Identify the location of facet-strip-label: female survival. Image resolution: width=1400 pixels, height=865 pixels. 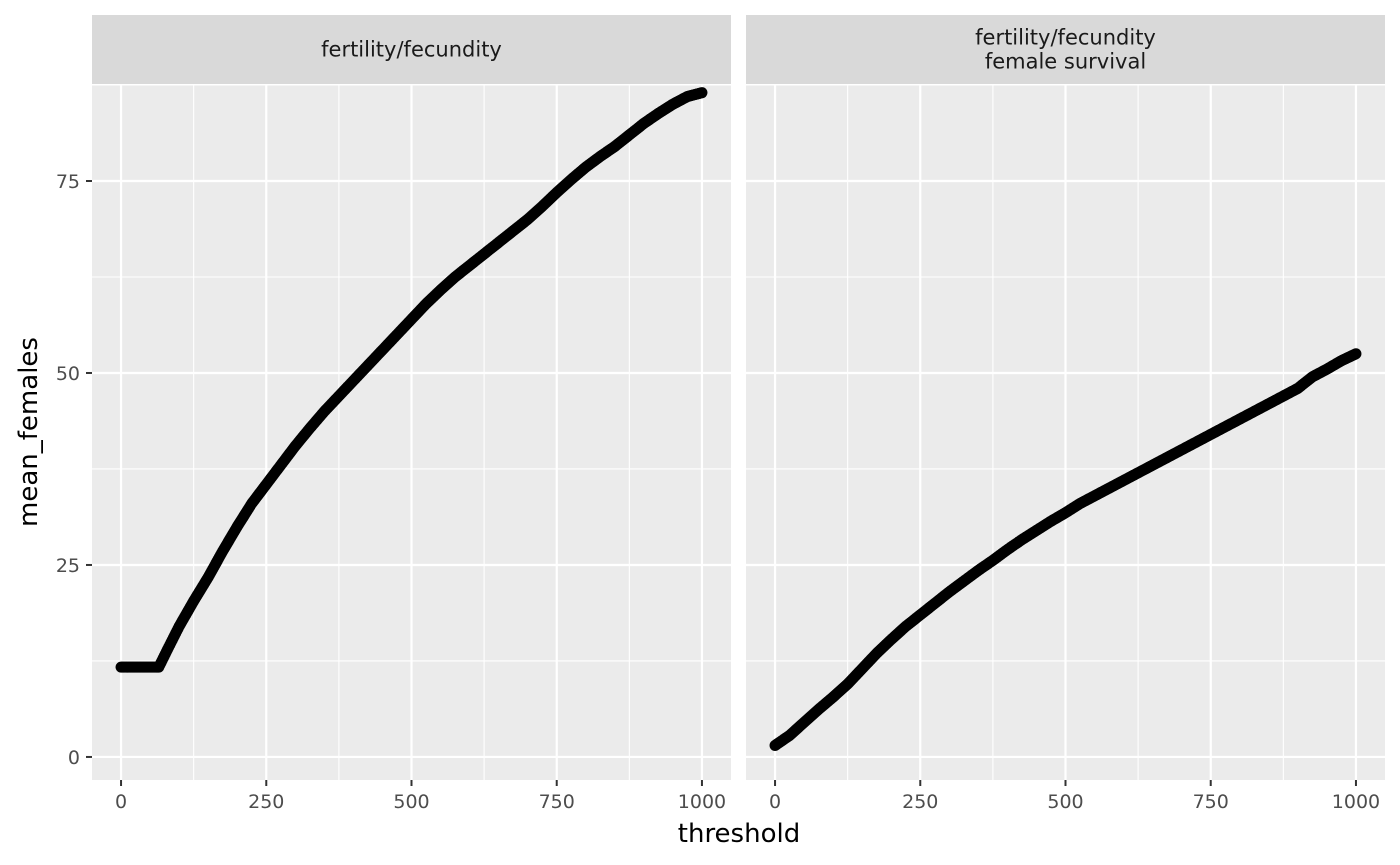
(1065, 62).